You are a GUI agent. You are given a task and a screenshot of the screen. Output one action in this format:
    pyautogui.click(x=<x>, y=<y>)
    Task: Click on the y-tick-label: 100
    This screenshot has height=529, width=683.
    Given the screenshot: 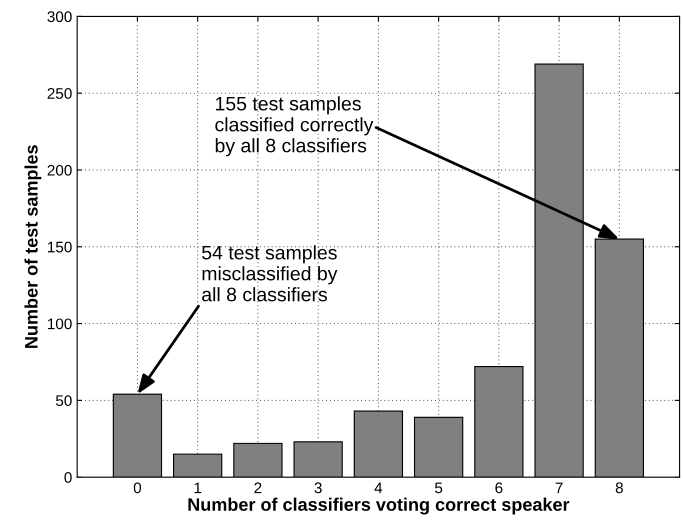 What is the action you would take?
    pyautogui.click(x=60, y=324)
    